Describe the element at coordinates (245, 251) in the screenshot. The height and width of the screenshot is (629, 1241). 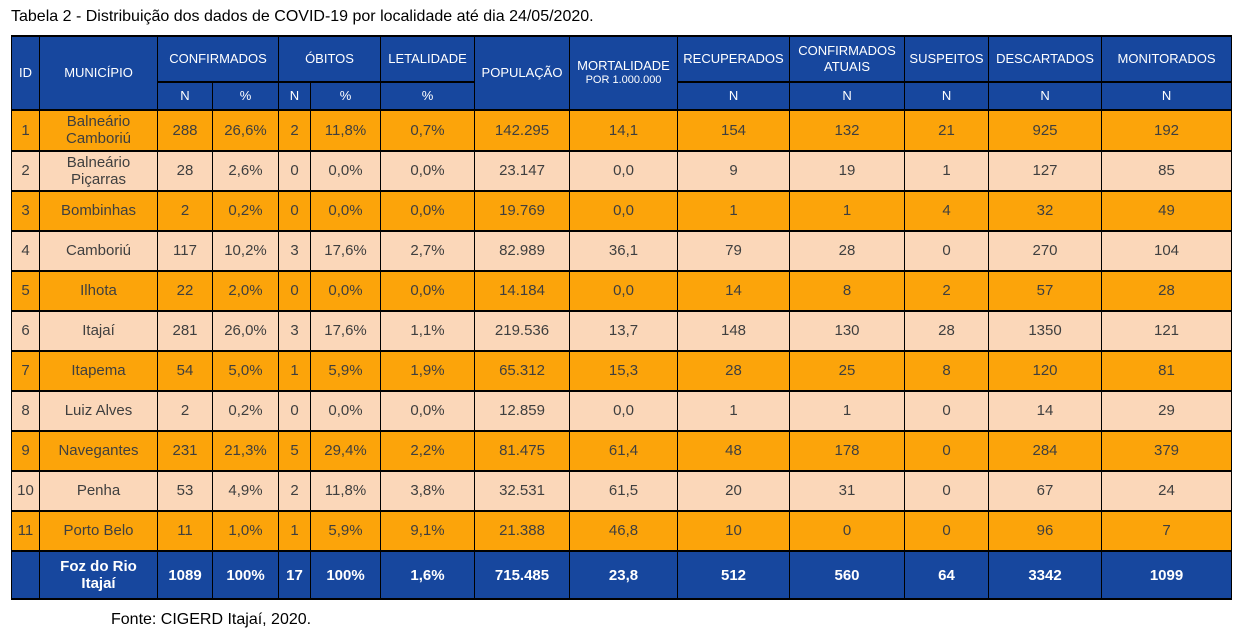
I see `cell-conf-pct: 10,2%` at that location.